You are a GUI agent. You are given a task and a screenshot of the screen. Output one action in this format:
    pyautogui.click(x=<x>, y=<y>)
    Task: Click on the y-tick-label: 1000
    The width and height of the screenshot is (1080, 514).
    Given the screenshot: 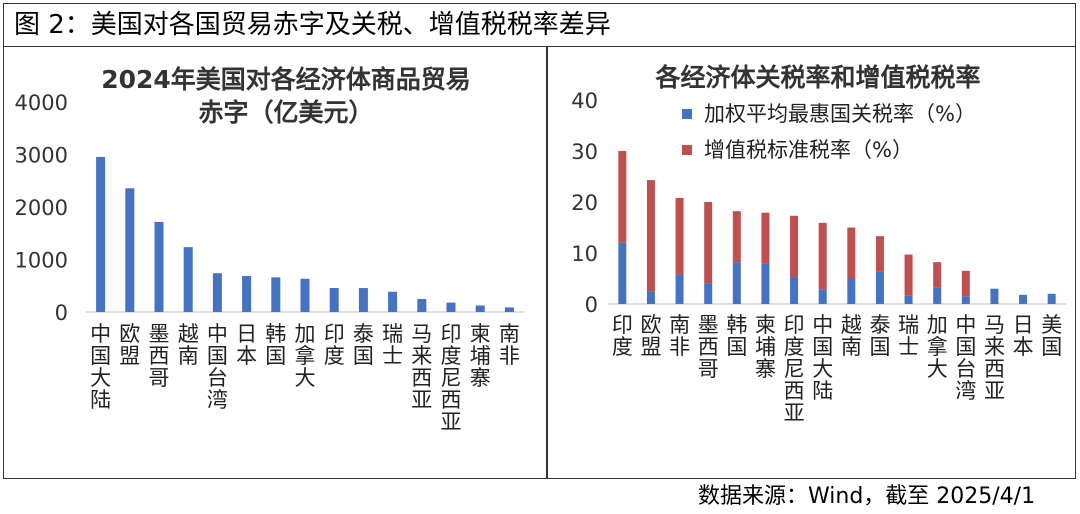 What is the action you would take?
    pyautogui.click(x=41, y=261)
    